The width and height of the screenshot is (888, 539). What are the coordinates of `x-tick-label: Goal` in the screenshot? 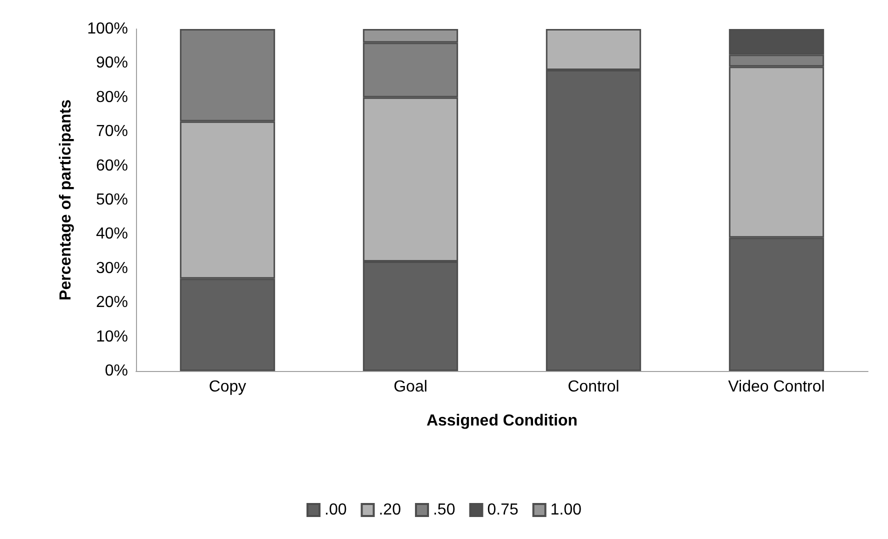 It's located at (411, 387).